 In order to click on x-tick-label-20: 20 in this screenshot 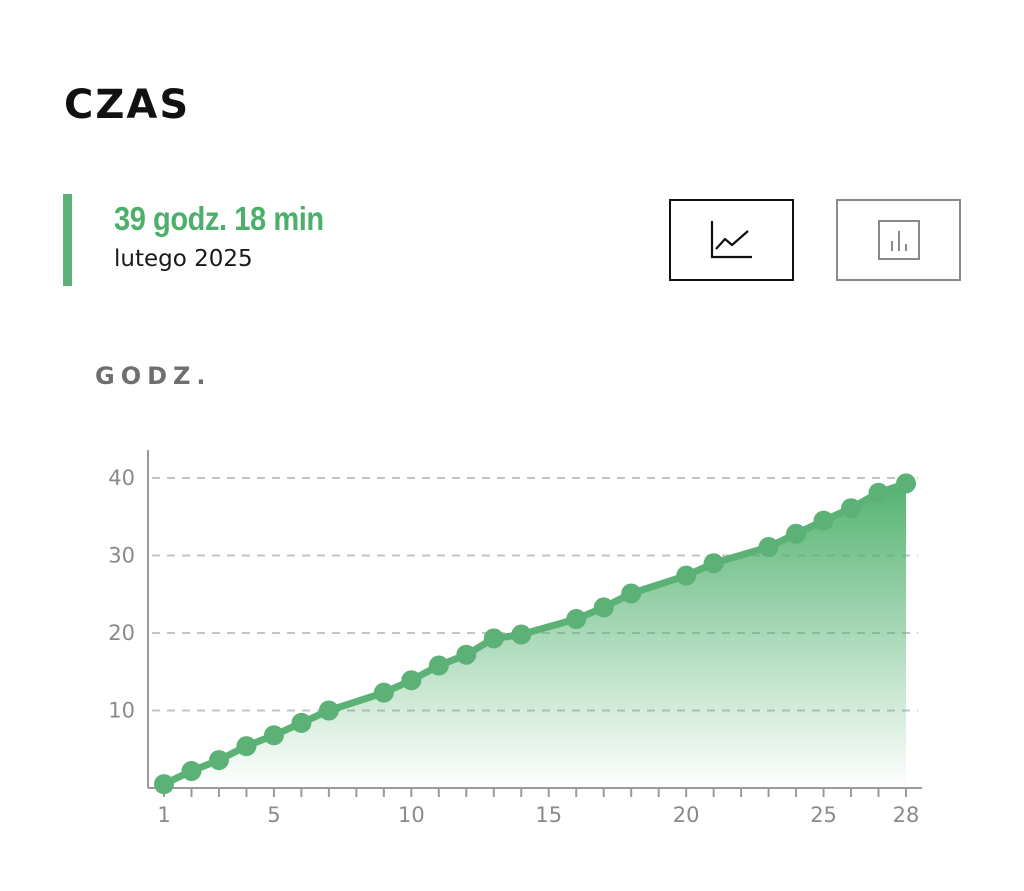, I will do `click(686, 815)`.